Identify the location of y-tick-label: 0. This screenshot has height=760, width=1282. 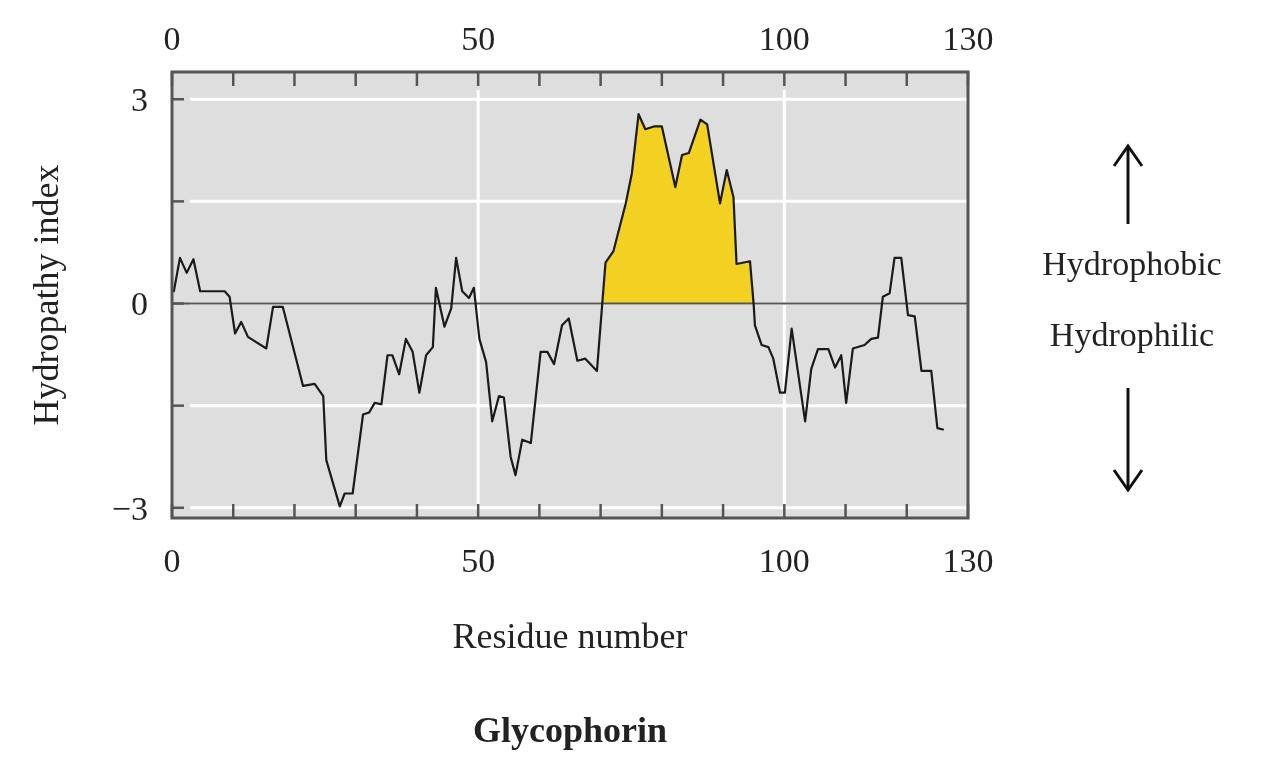
(139, 304).